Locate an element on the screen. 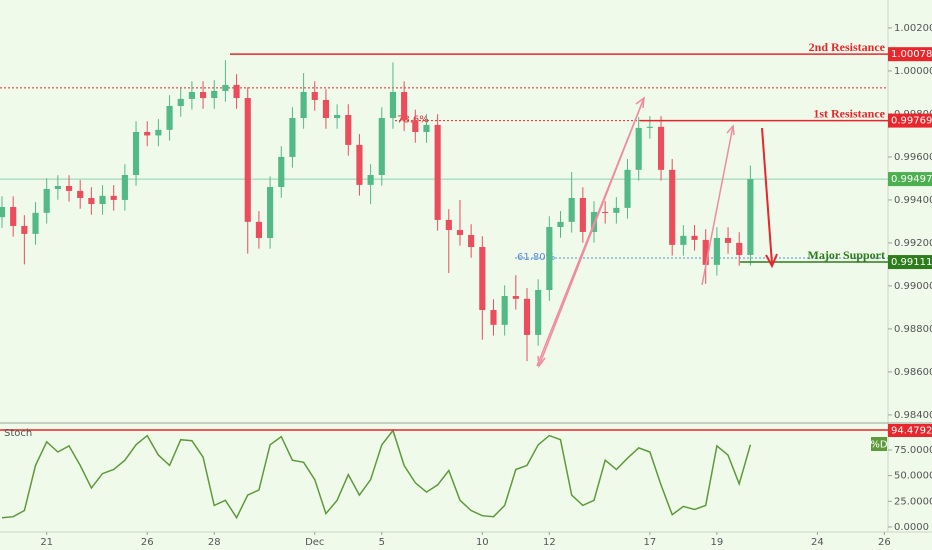  y-tick-label: 1.00000 is located at coordinates (913, 71).